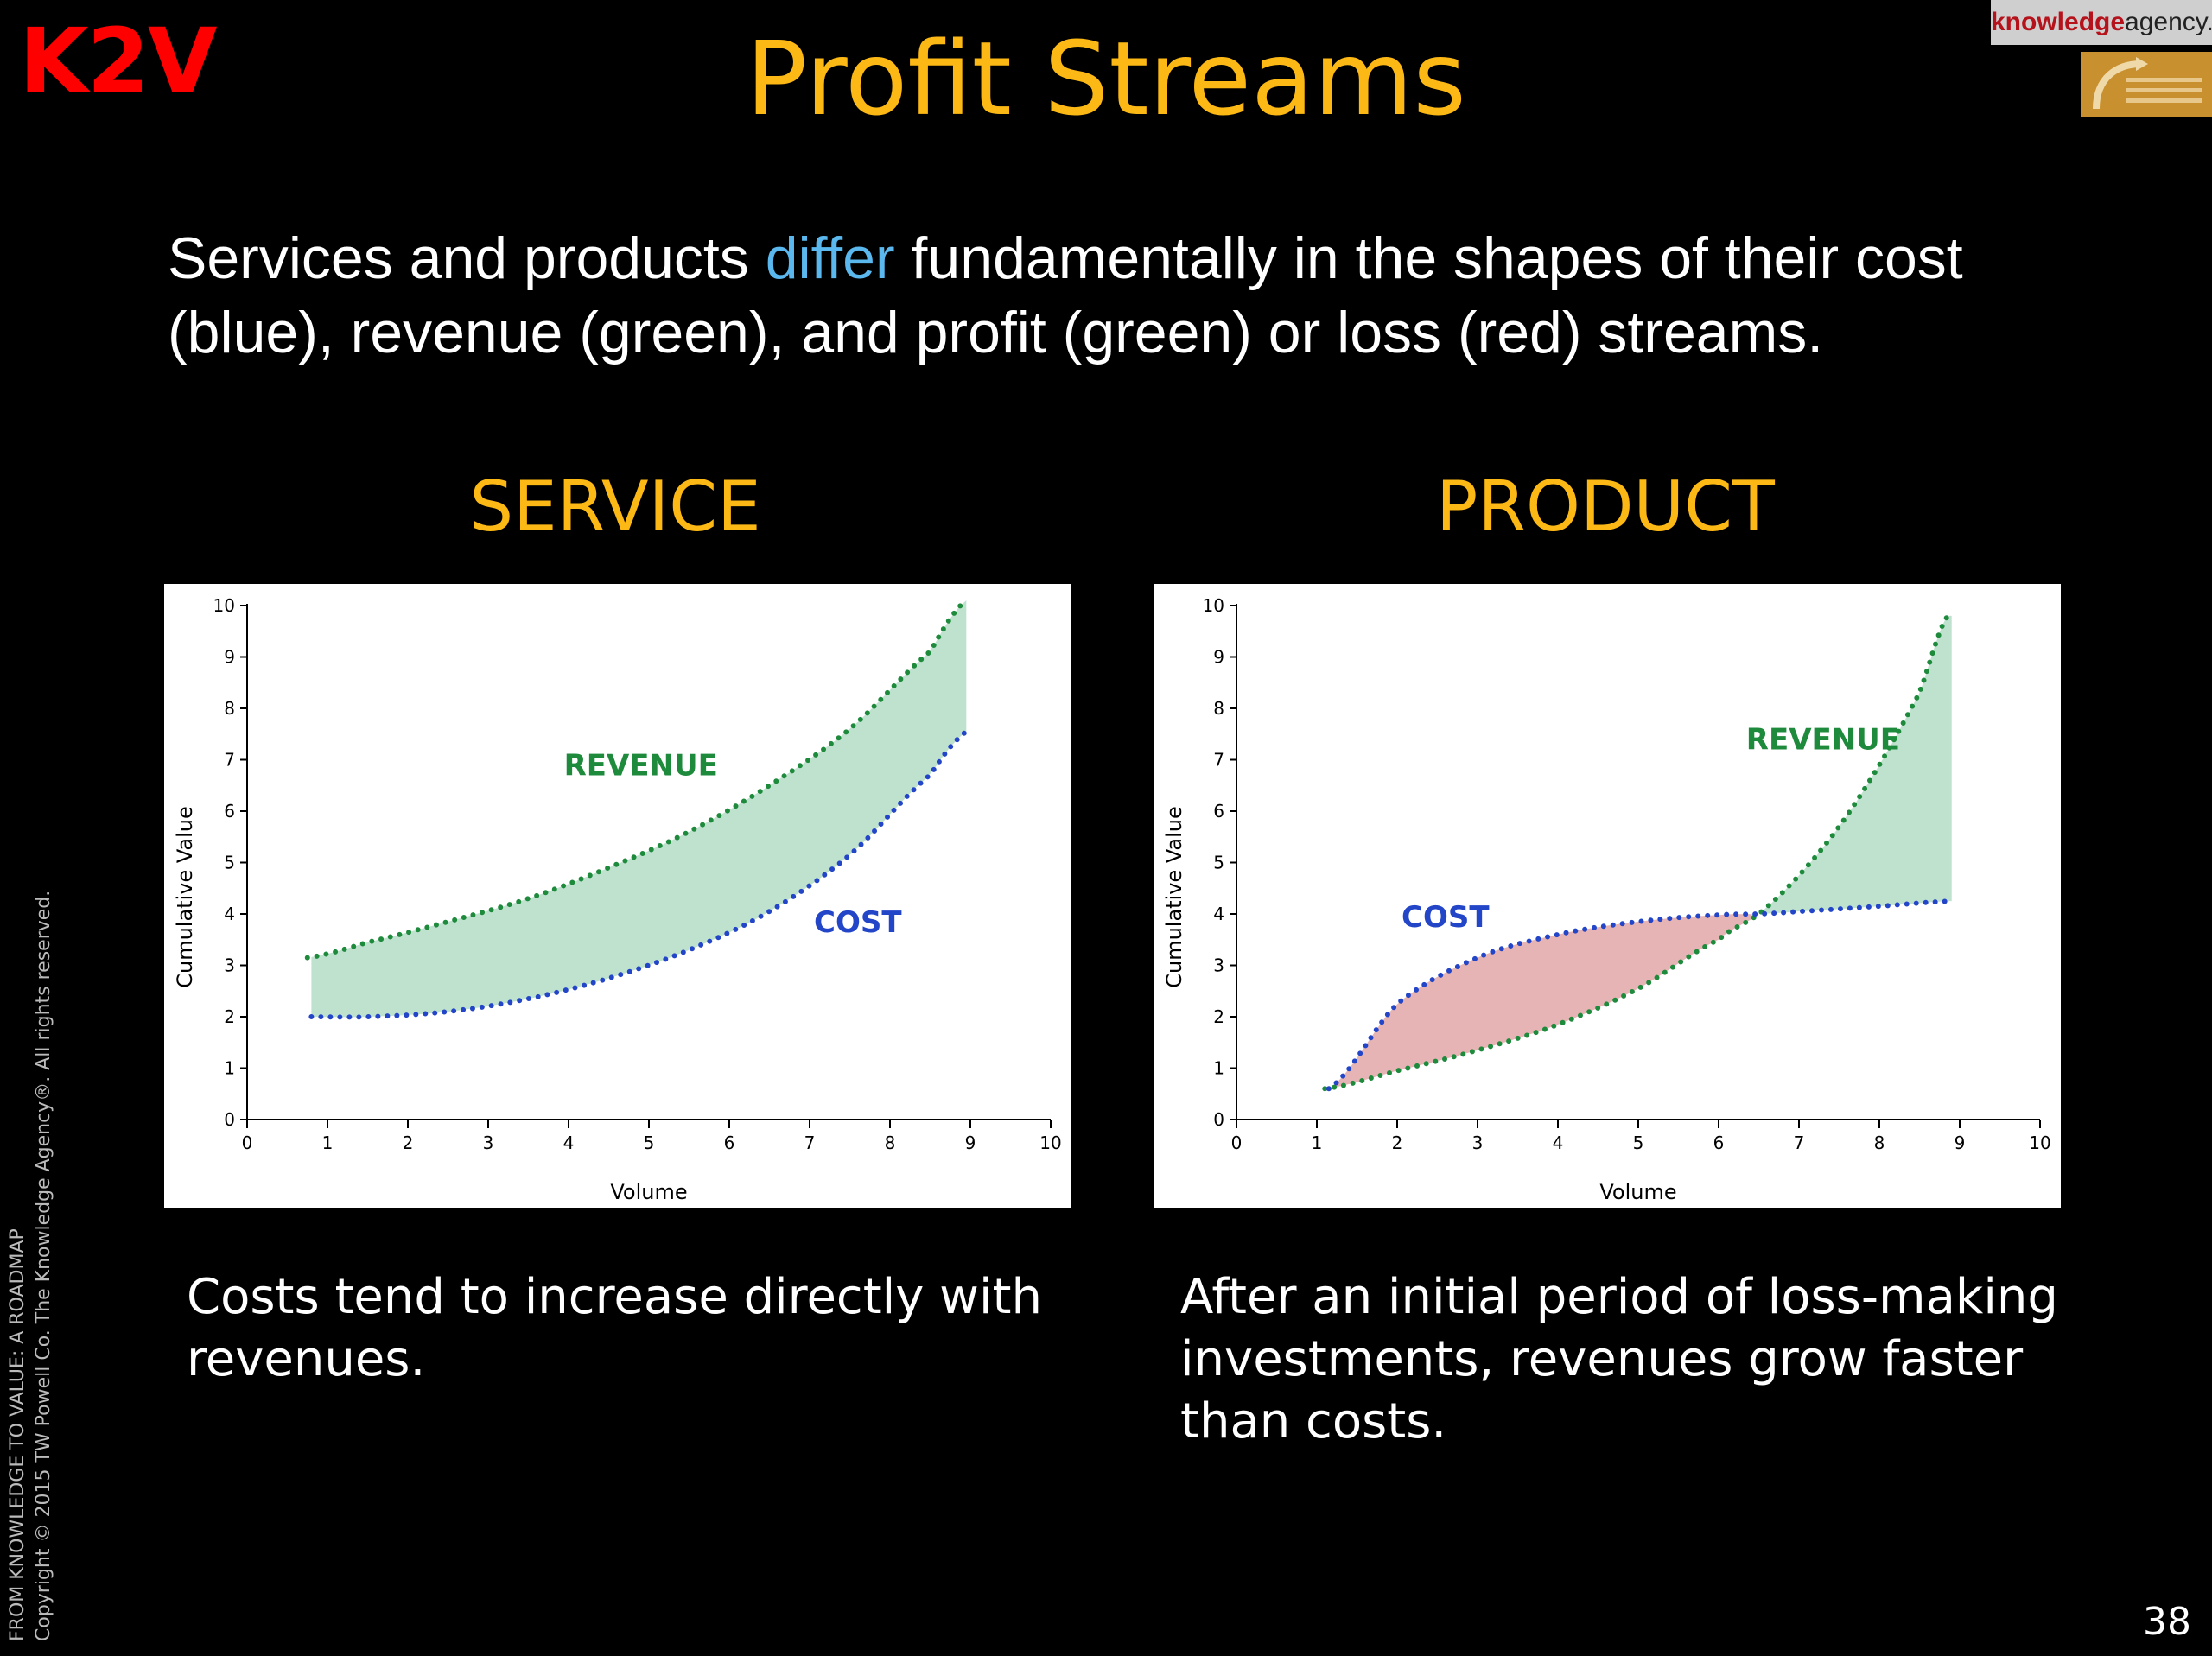  Describe the element at coordinates (1605, 506) in the screenshot. I see `product-heading: PRODUCT` at that location.